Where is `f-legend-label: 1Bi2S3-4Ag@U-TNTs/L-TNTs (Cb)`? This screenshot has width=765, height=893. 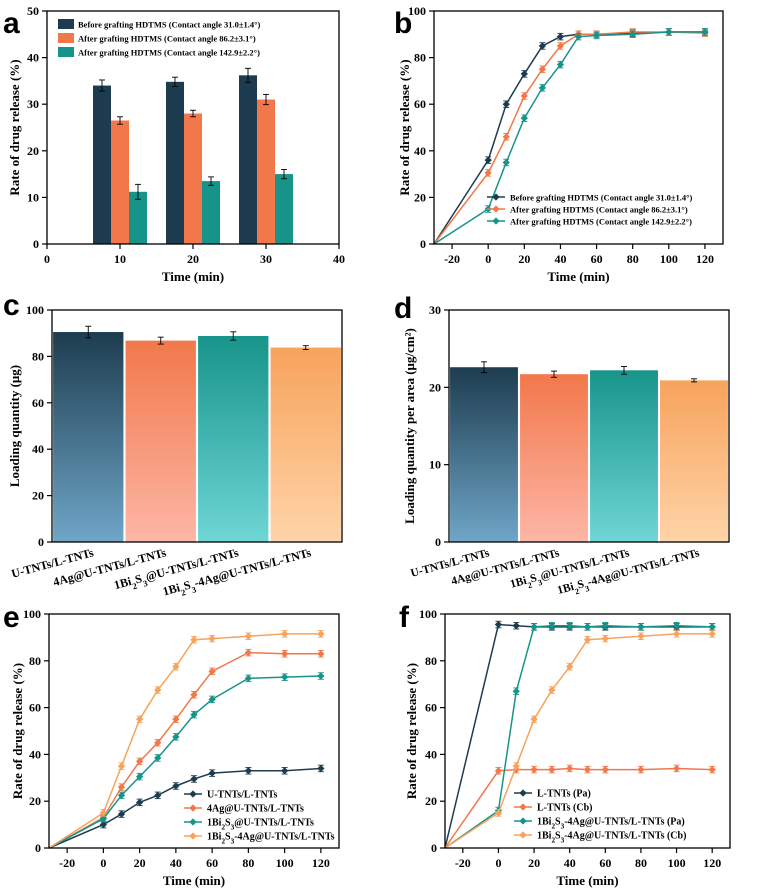 f-legend-label: 1Bi2S3-4Ag@U-TNTs/L-TNTs (Cb) is located at coordinates (611, 838).